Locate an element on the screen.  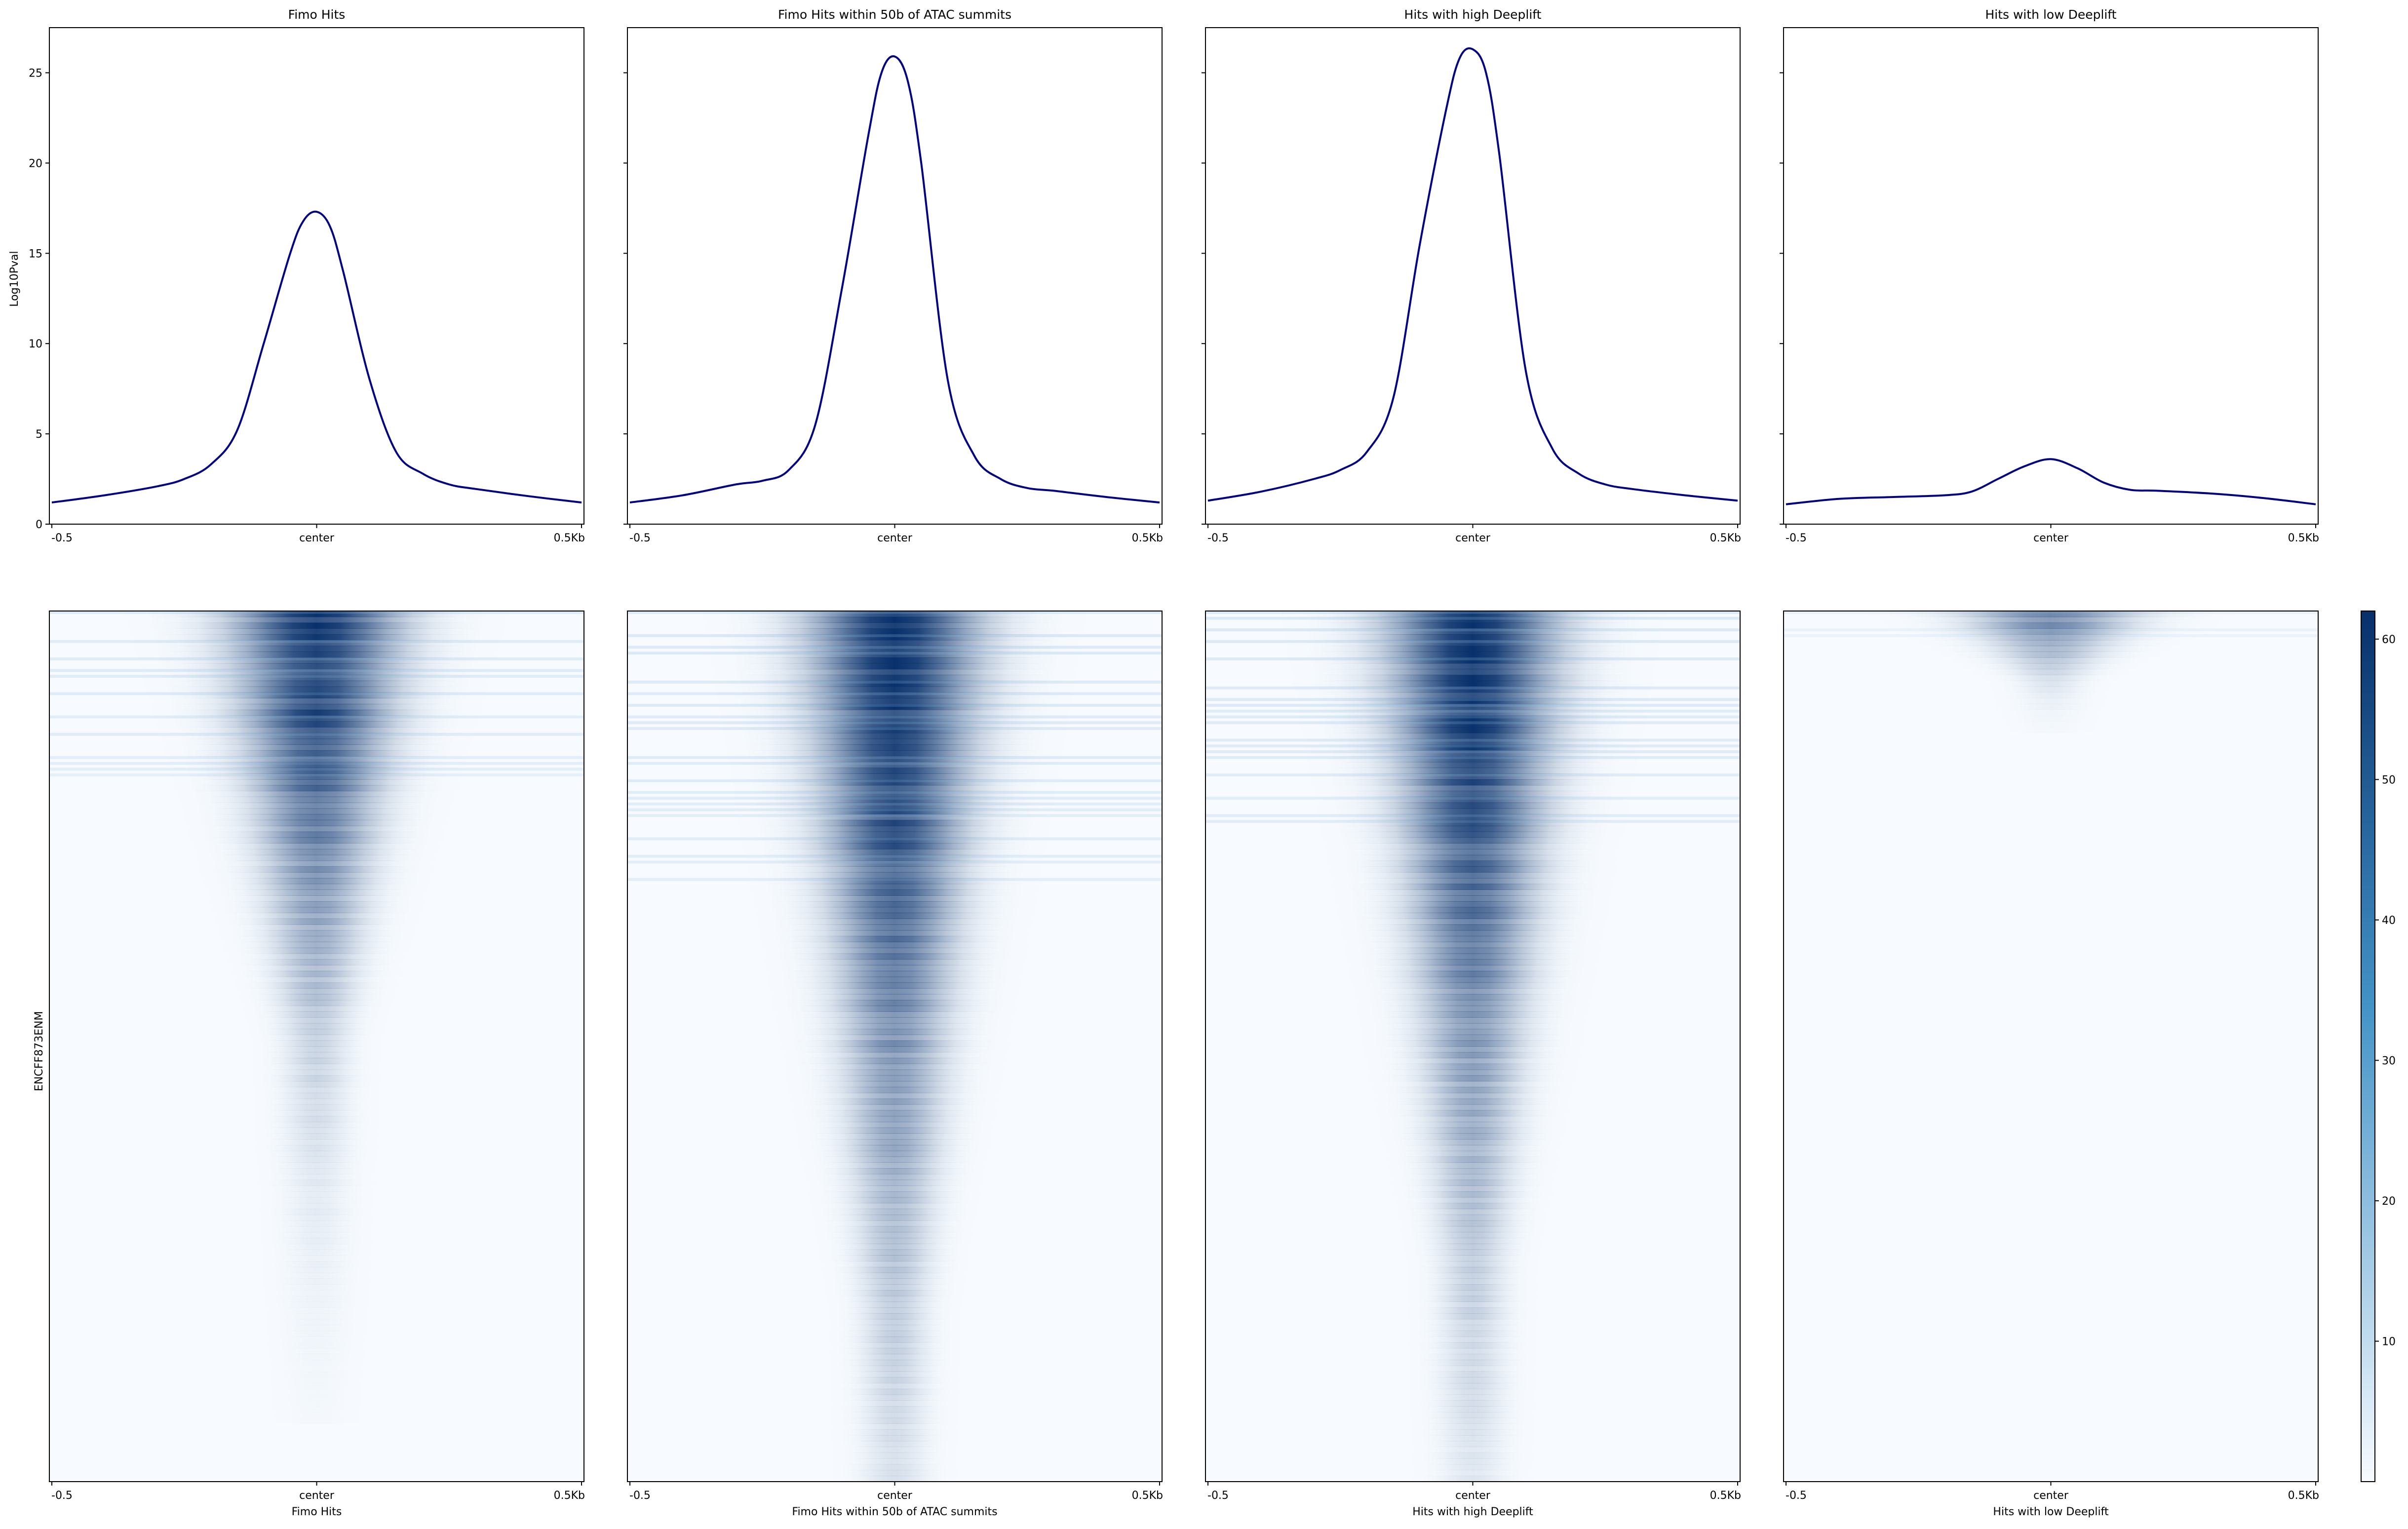
profile-title: Hits with high Deeplift is located at coordinates (1473, 14).